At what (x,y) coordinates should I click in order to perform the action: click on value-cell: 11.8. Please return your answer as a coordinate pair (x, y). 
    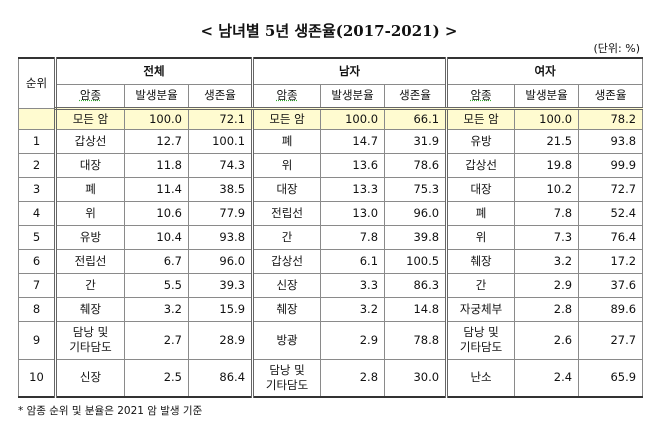
    Looking at the image, I should click on (156, 165).